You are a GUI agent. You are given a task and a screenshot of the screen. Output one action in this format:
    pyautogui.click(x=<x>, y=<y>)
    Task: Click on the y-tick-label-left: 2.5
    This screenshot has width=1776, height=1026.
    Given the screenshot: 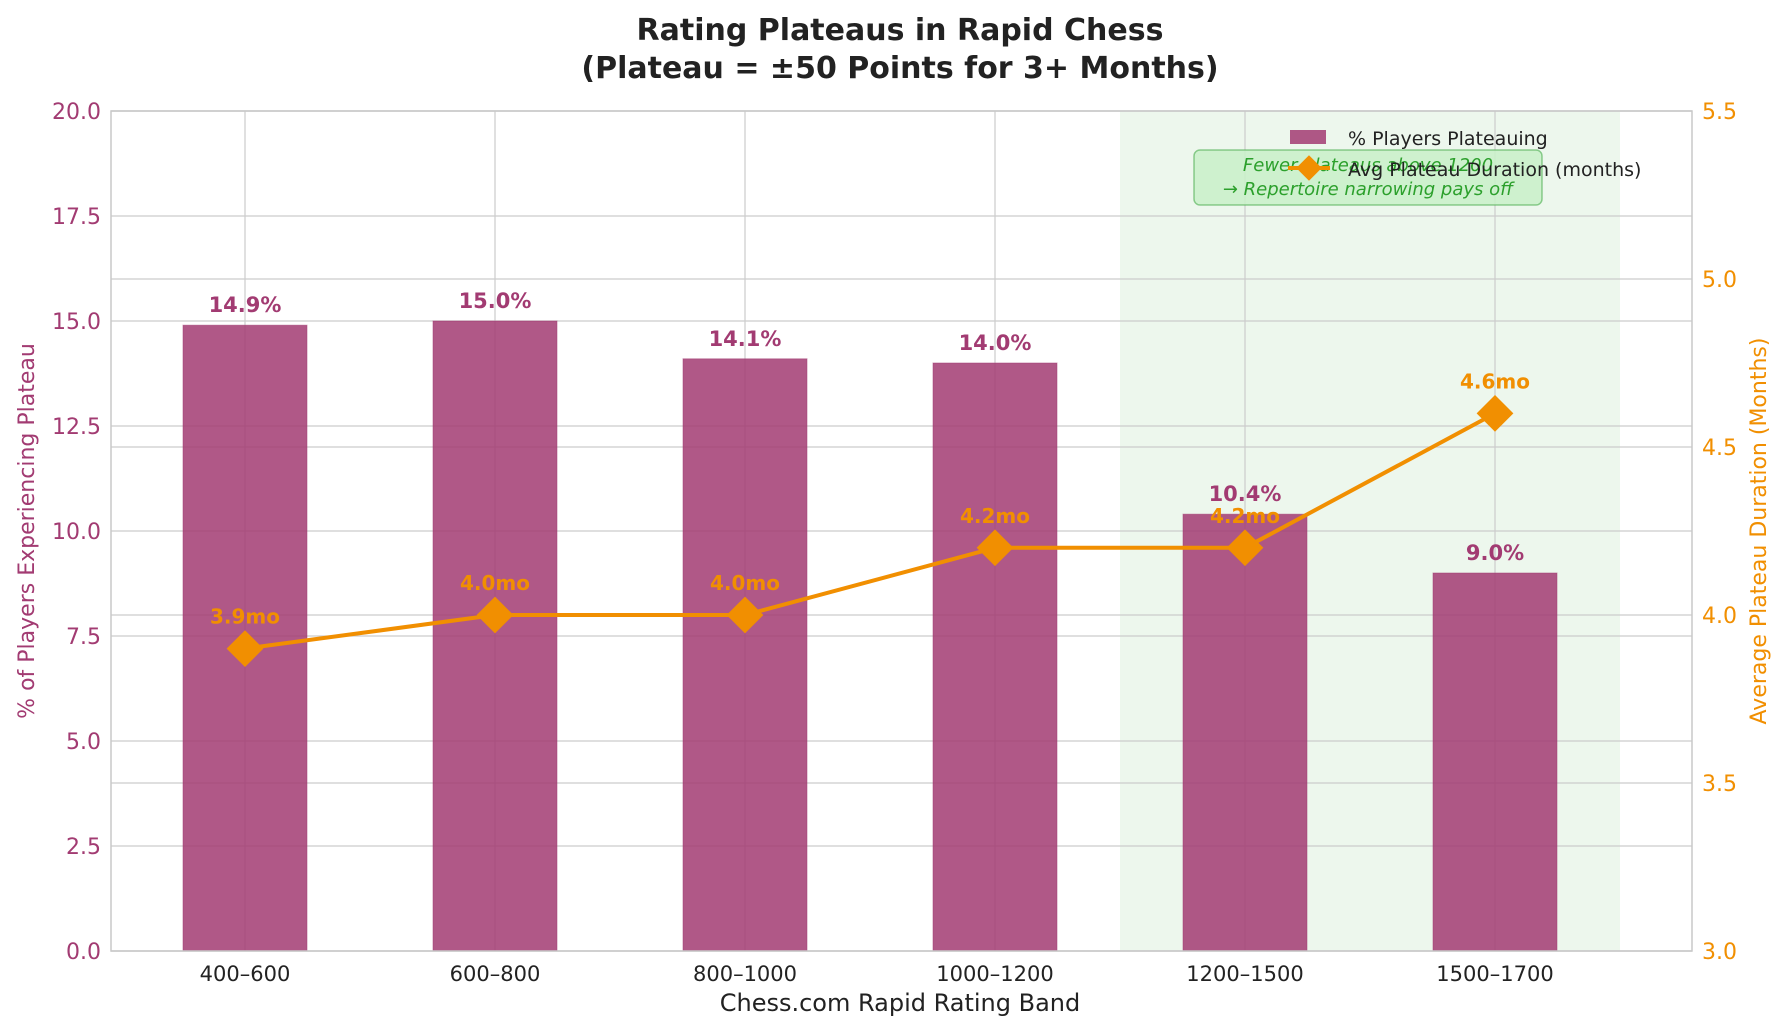 What is the action you would take?
    pyautogui.click(x=83, y=847)
    